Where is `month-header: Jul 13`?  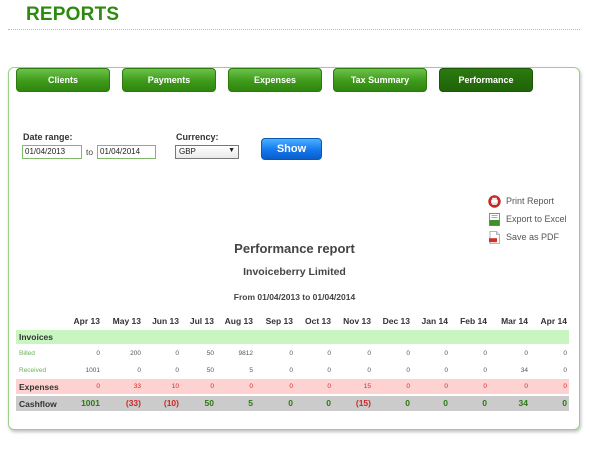 month-header: Jul 13 is located at coordinates (201, 321).